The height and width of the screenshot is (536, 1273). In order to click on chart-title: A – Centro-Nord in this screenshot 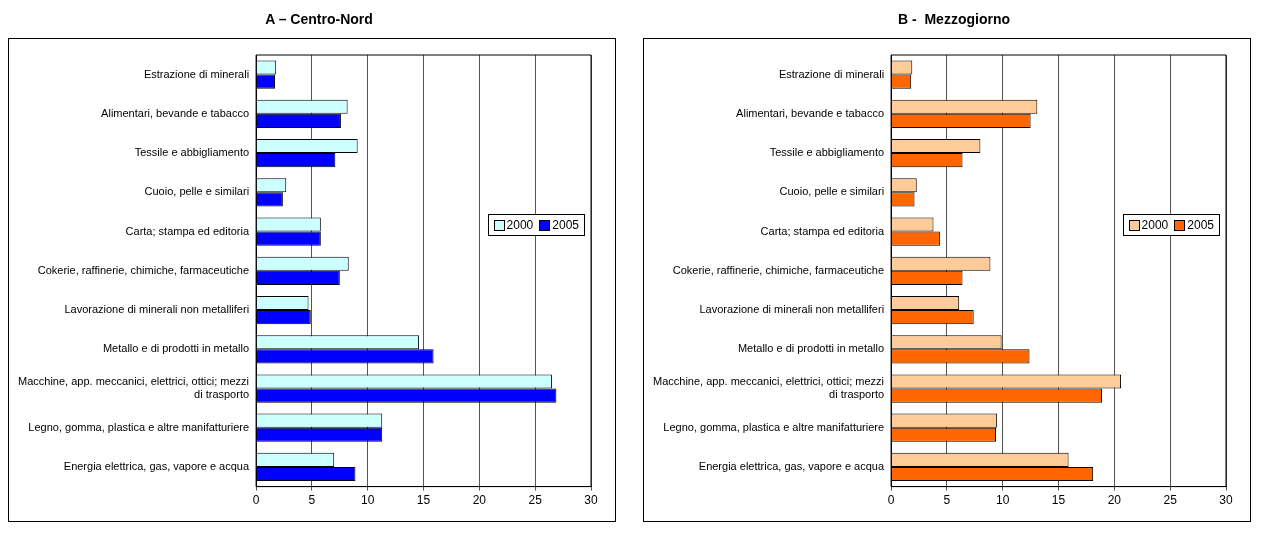, I will do `click(319, 19)`.